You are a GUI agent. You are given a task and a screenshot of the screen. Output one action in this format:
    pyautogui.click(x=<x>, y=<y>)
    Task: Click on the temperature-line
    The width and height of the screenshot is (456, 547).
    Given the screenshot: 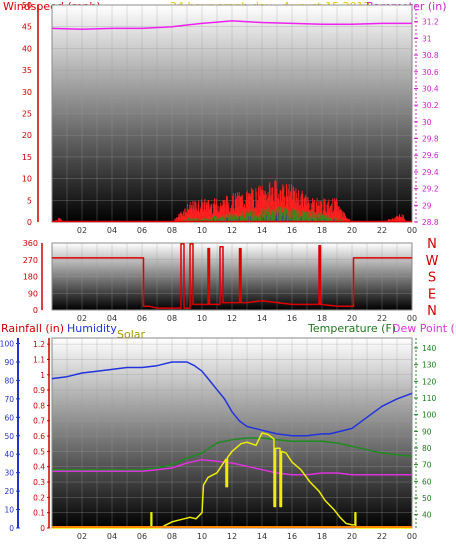 What is the action you would take?
    pyautogui.click(x=232, y=454)
    